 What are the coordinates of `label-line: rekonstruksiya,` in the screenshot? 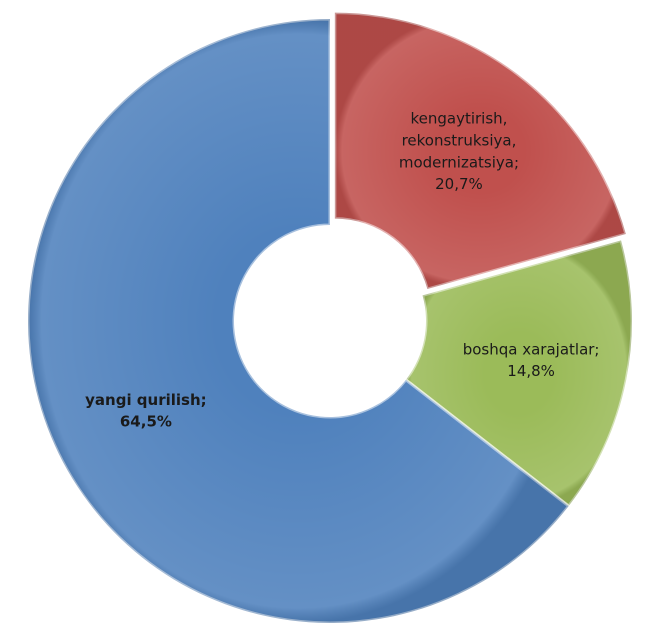 It's located at (459, 140).